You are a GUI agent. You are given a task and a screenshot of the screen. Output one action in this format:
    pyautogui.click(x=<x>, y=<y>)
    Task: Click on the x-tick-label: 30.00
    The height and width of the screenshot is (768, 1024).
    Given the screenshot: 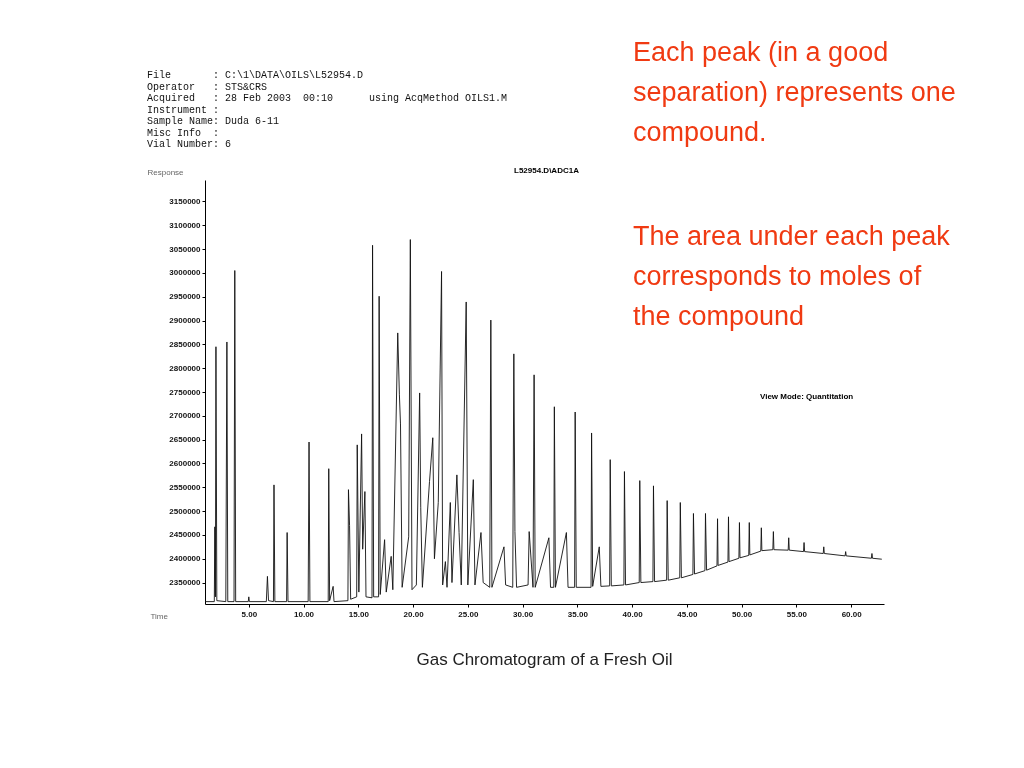 What is the action you would take?
    pyautogui.click(x=523, y=614)
    